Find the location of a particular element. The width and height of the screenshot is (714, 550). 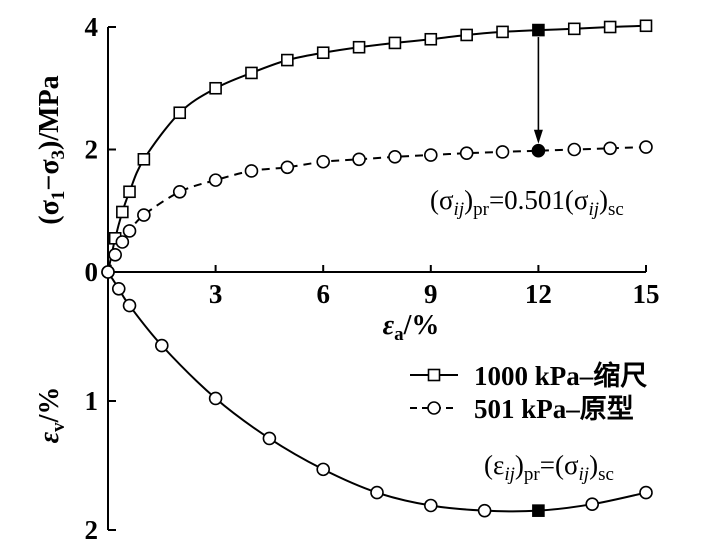

y-label-symbol: ε is located at coordinates (49, 437).